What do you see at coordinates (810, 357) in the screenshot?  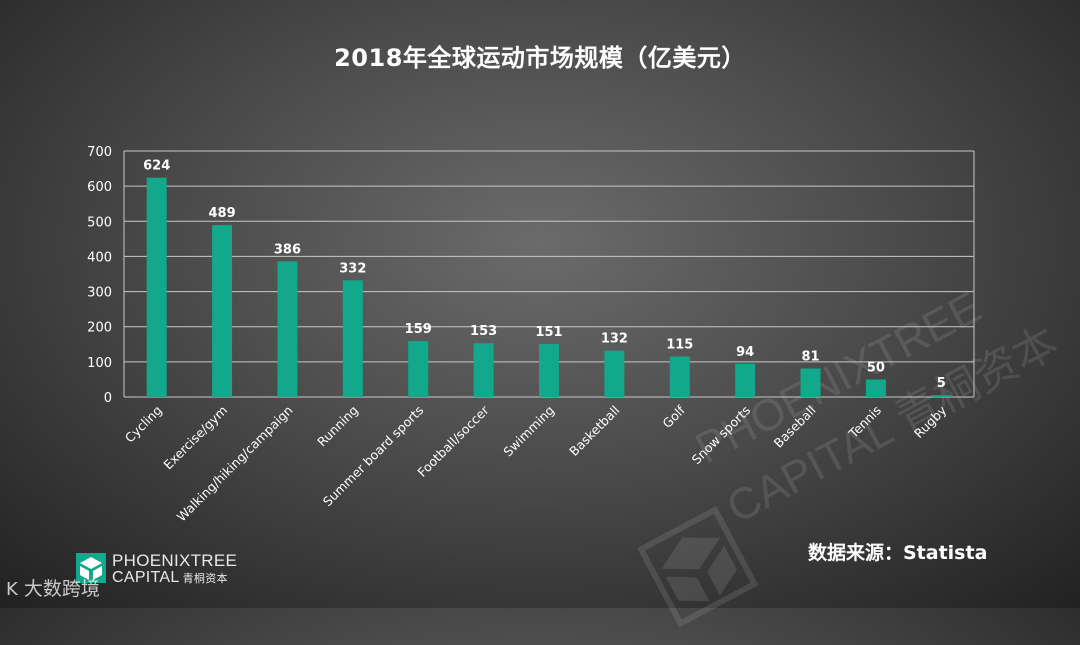 I see `data-label: 81` at bounding box center [810, 357].